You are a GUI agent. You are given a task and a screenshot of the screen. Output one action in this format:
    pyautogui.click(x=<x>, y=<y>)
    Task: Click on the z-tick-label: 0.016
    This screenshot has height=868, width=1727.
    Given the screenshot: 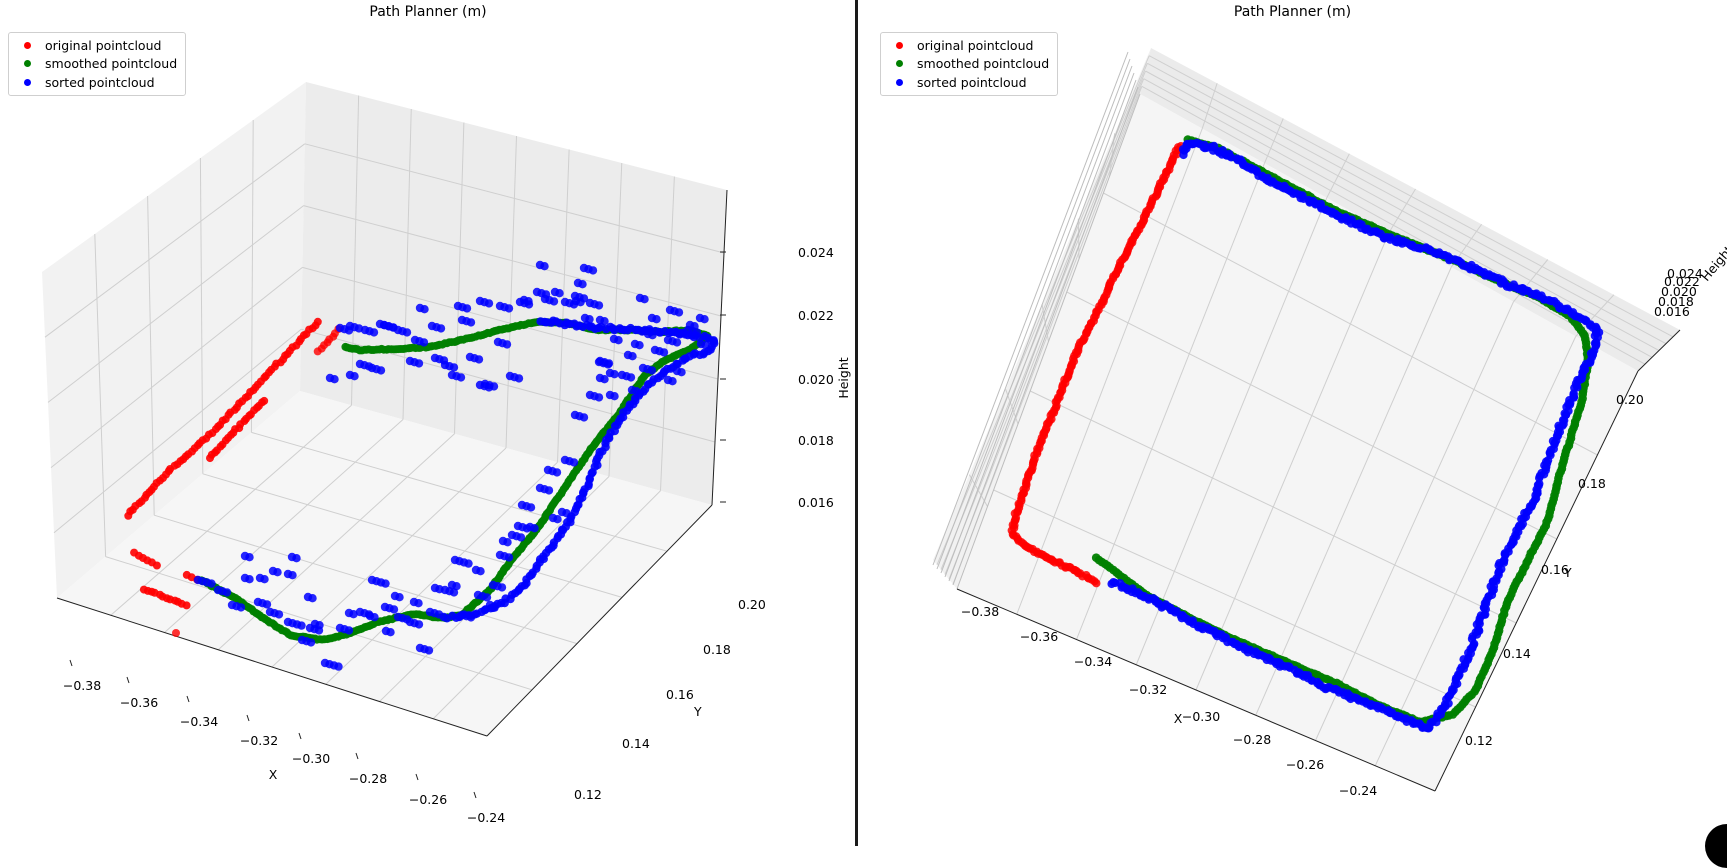 What is the action you would take?
    pyautogui.click(x=1672, y=311)
    